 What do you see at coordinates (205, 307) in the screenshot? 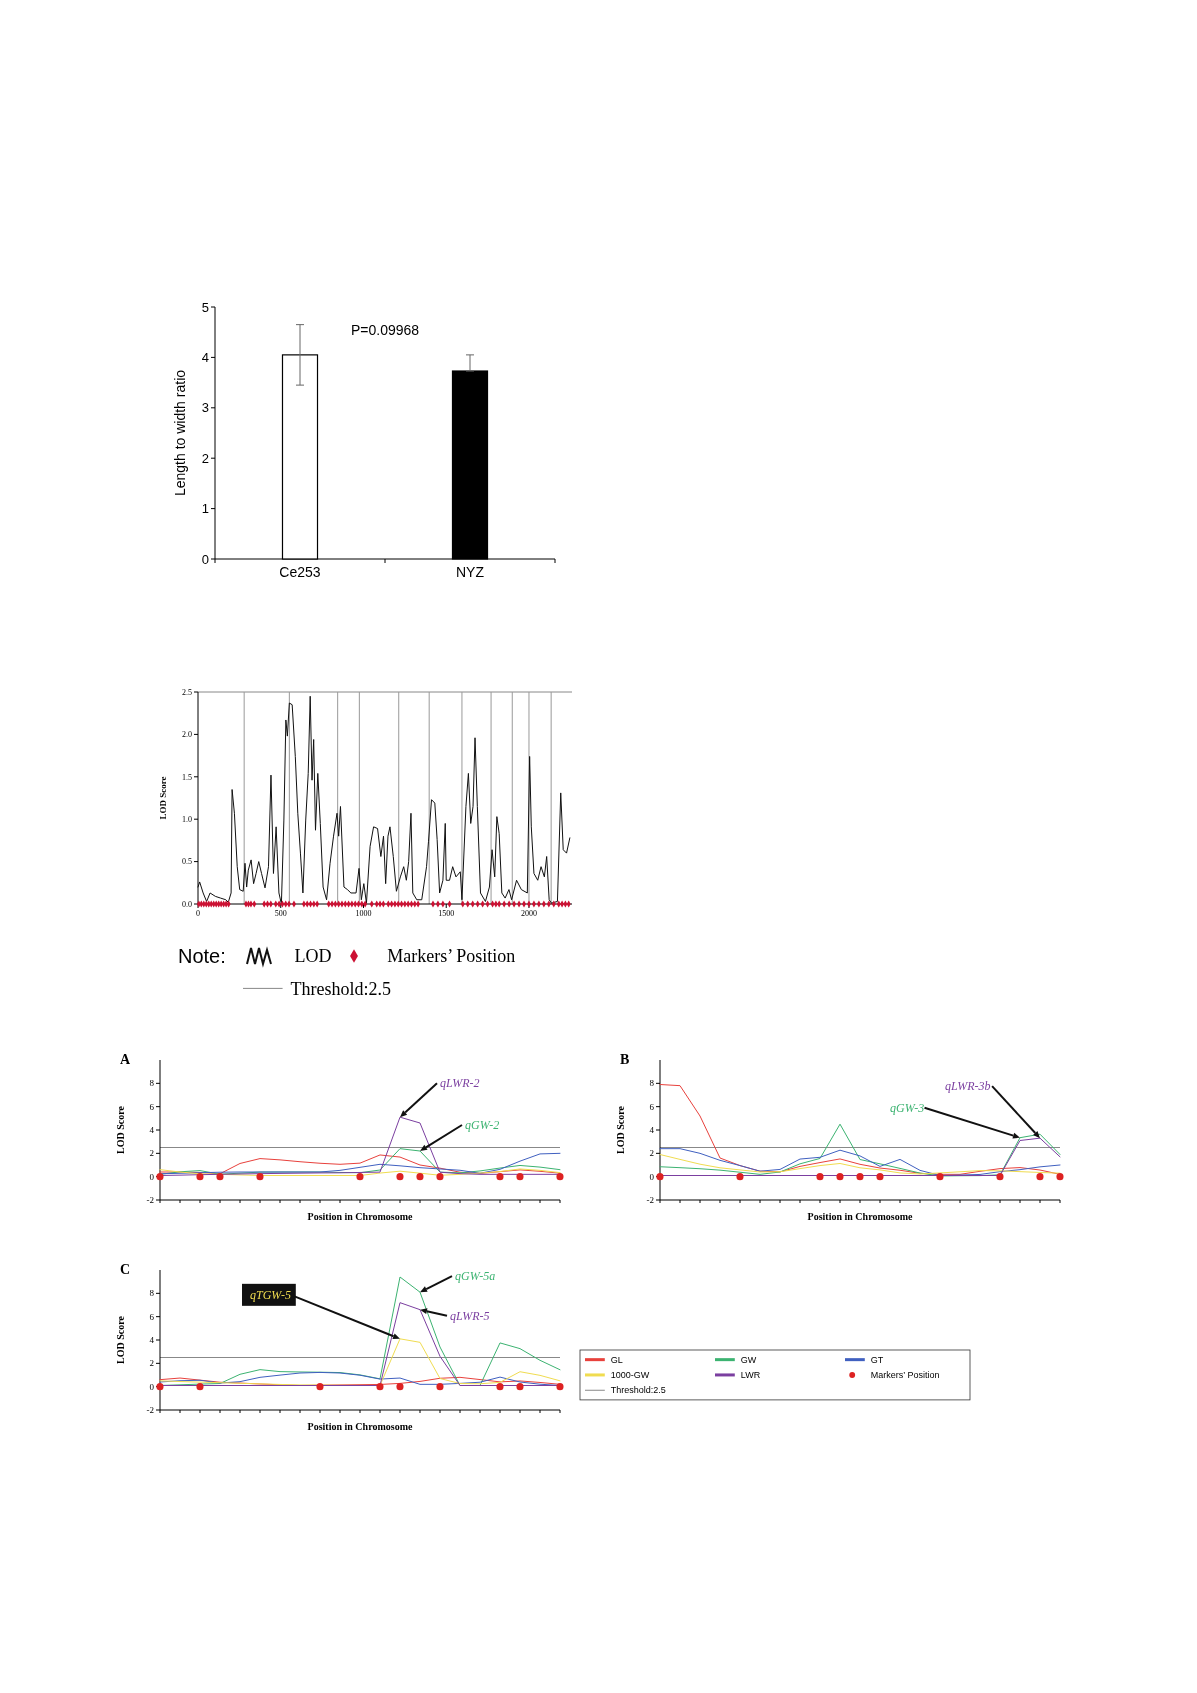
I see `y-tick-label: 5` at bounding box center [205, 307].